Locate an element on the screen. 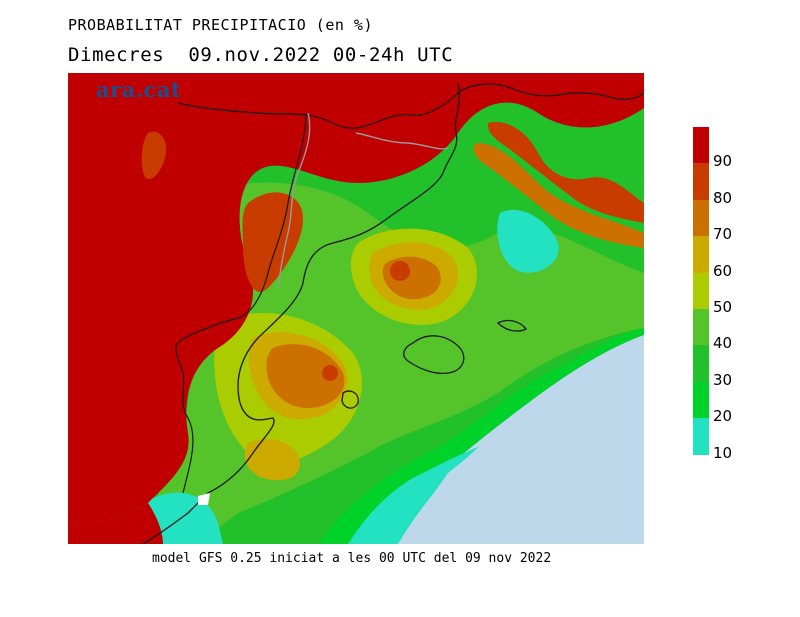 This screenshot has width=800, height=617. legend-label: 80 is located at coordinates (723, 197).